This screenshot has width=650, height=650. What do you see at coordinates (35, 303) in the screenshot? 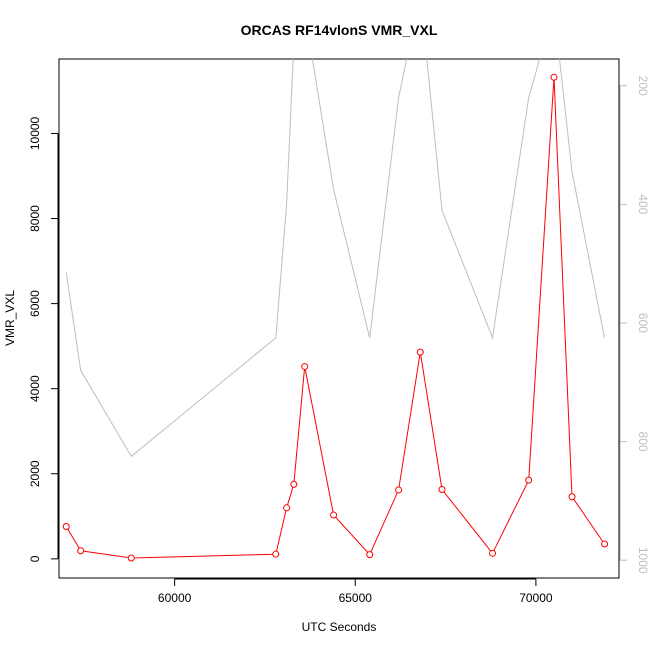
I see `y-tick-label: 6000` at bounding box center [35, 303].